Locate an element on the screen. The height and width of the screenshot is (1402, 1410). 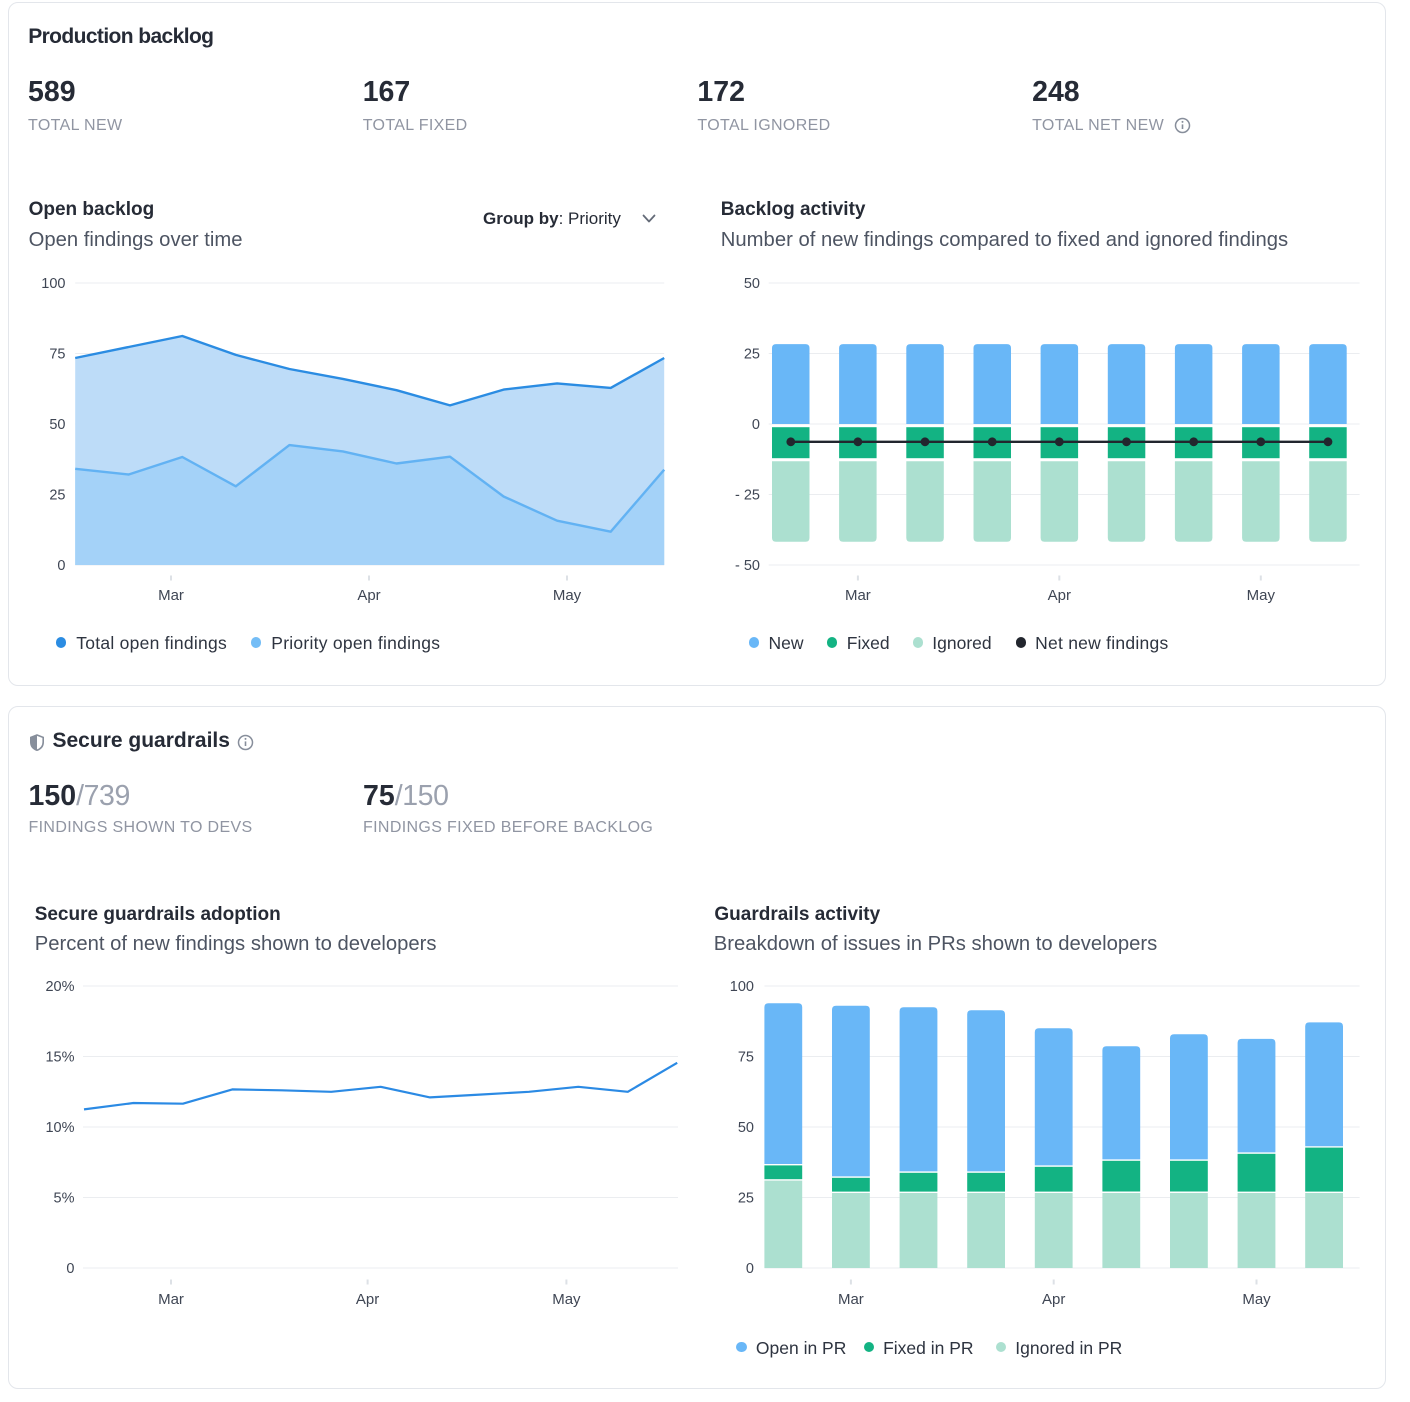
svg-text: - 50 is located at coordinates (747, 566).